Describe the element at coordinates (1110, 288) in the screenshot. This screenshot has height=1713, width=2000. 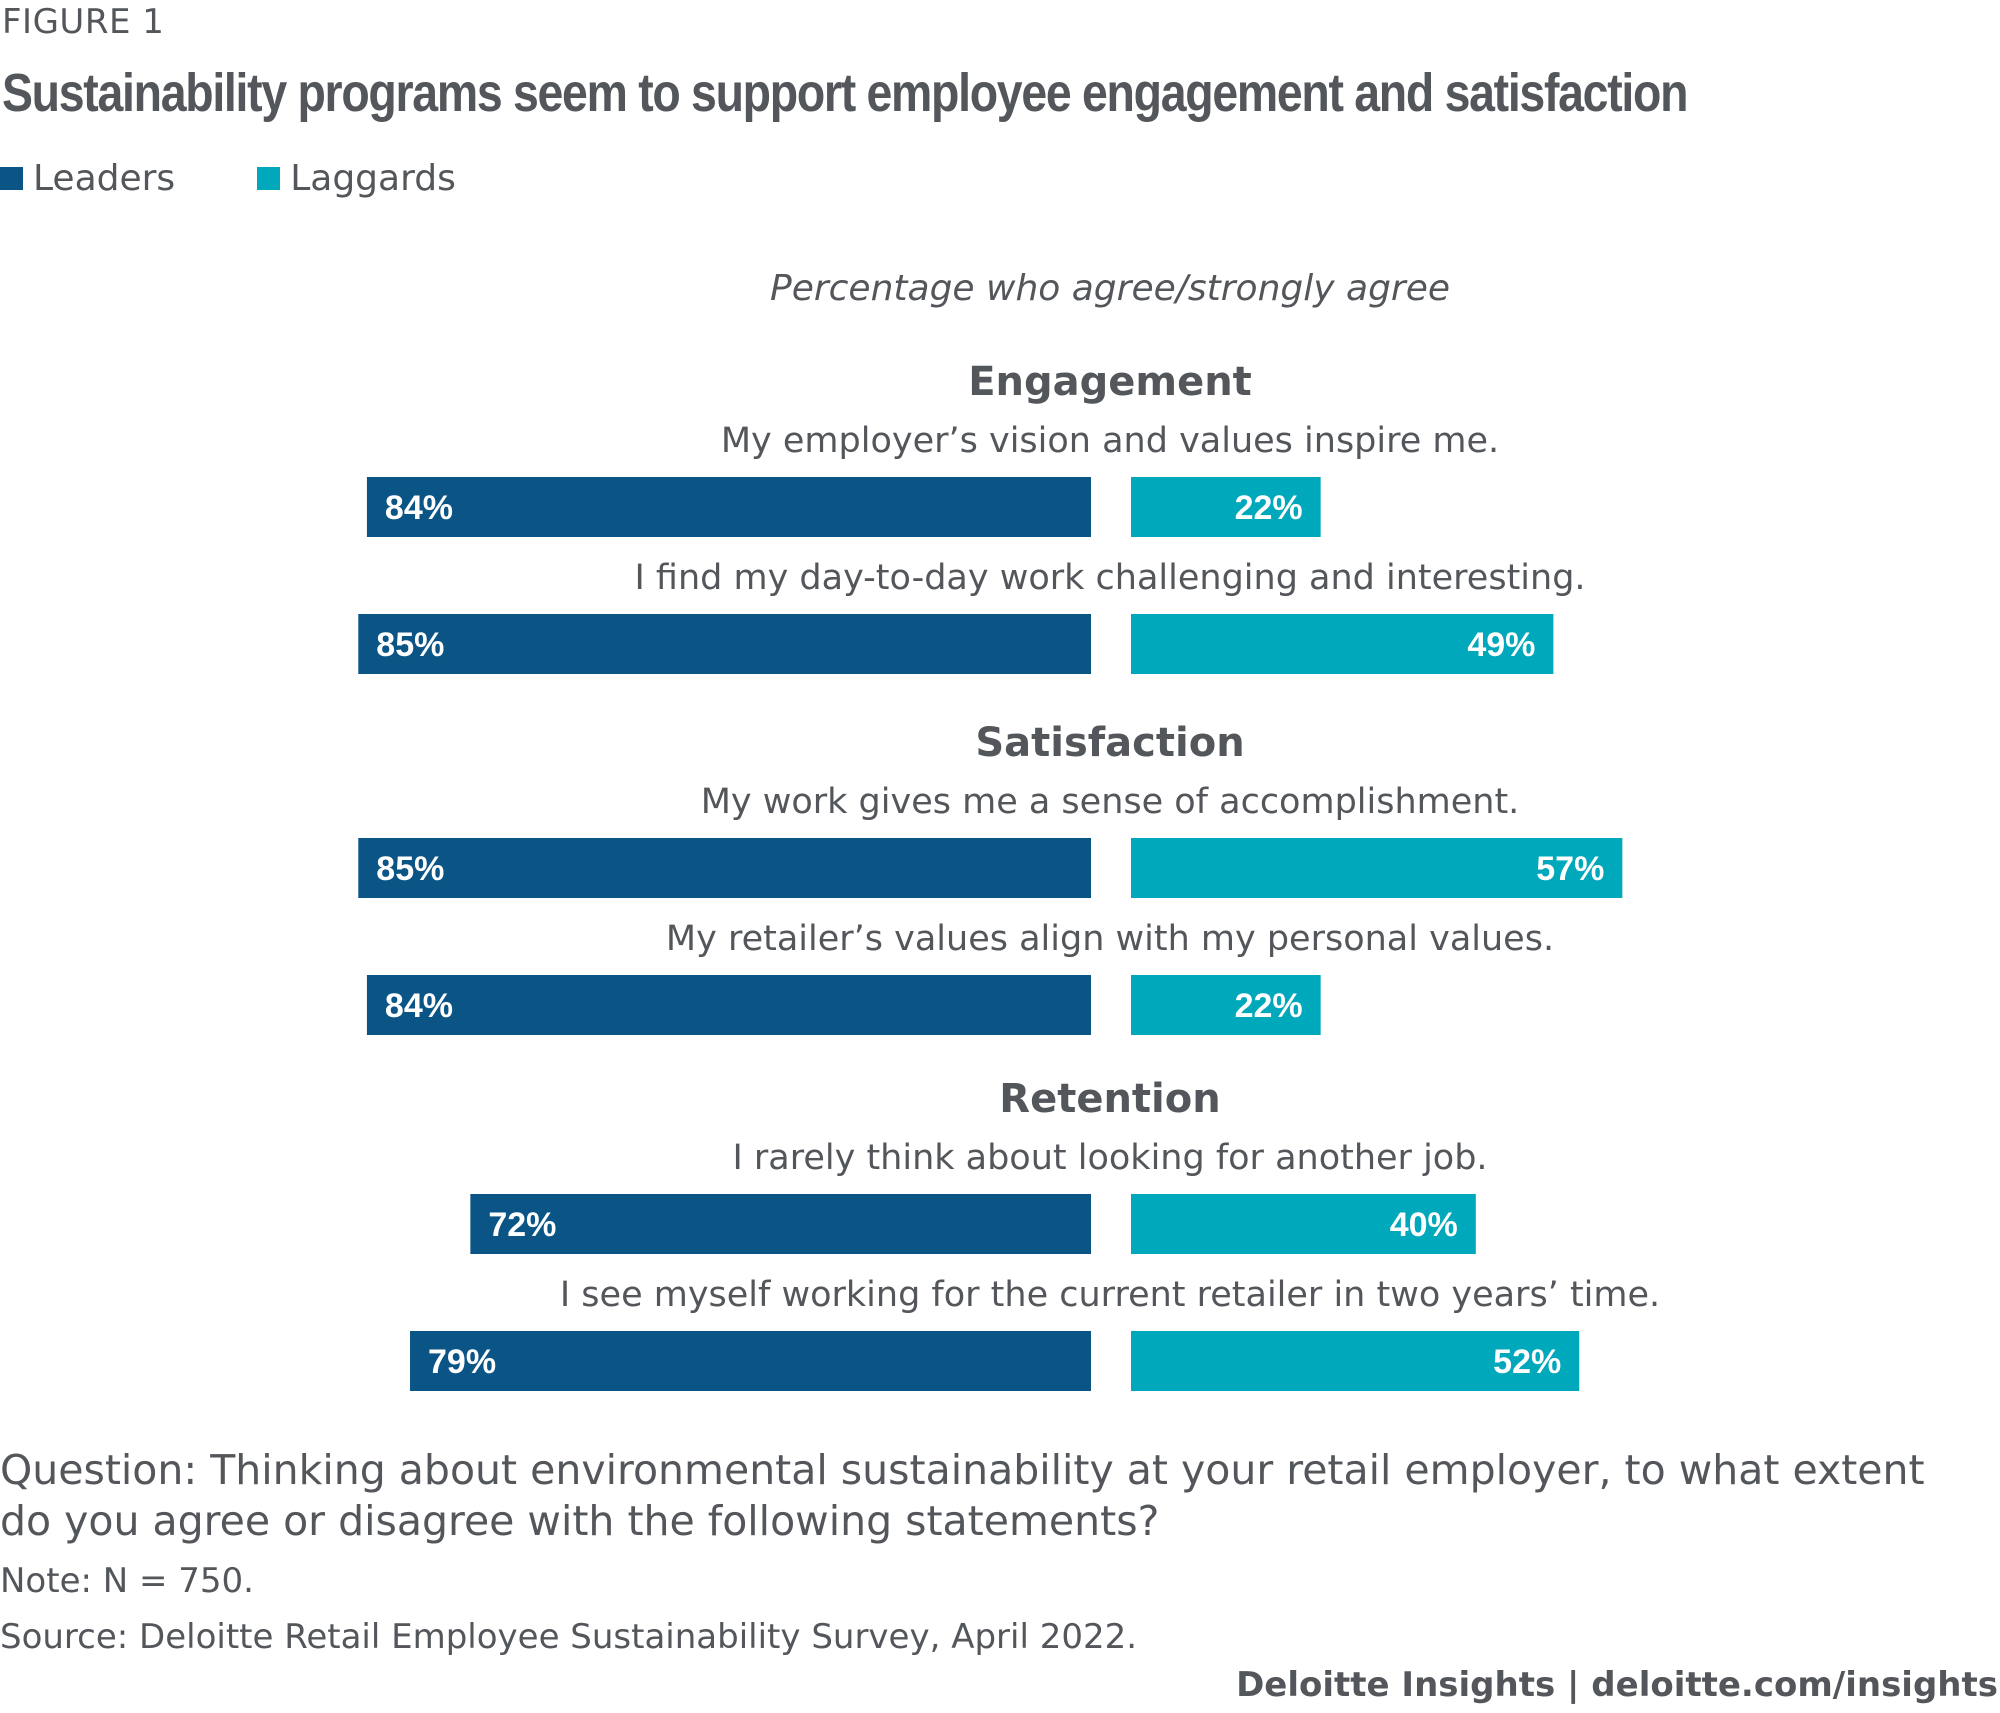
I see `chart-subtitle: Percentage who agree/strongly agree` at that location.